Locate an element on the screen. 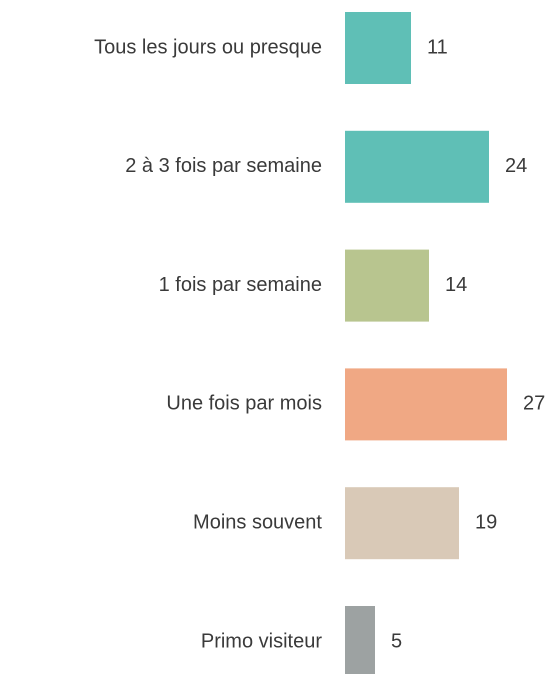 The width and height of the screenshot is (559, 674). category-label: Primo visiteur is located at coordinates (261, 641).